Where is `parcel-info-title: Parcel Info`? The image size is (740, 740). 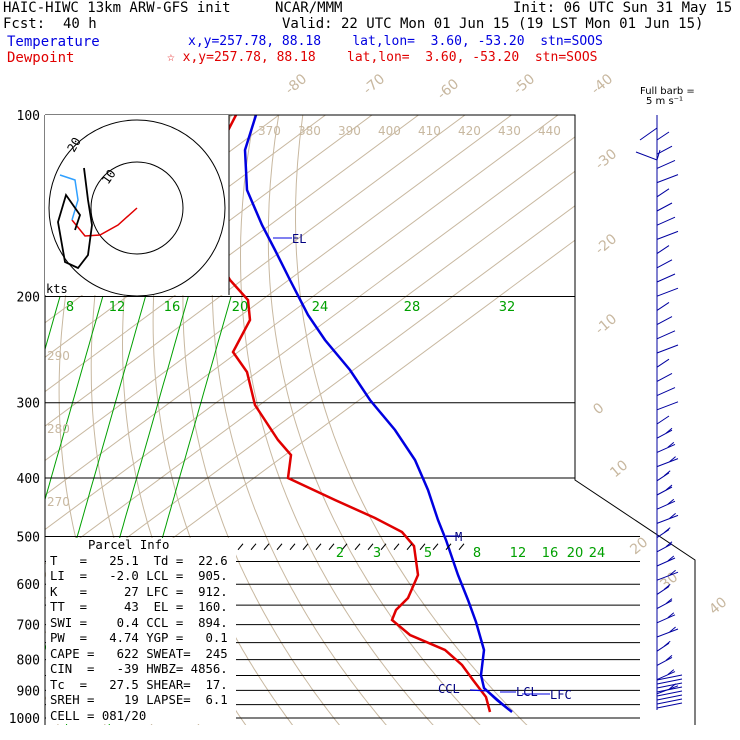 parcel-info-title: Parcel Info is located at coordinates (129, 545).